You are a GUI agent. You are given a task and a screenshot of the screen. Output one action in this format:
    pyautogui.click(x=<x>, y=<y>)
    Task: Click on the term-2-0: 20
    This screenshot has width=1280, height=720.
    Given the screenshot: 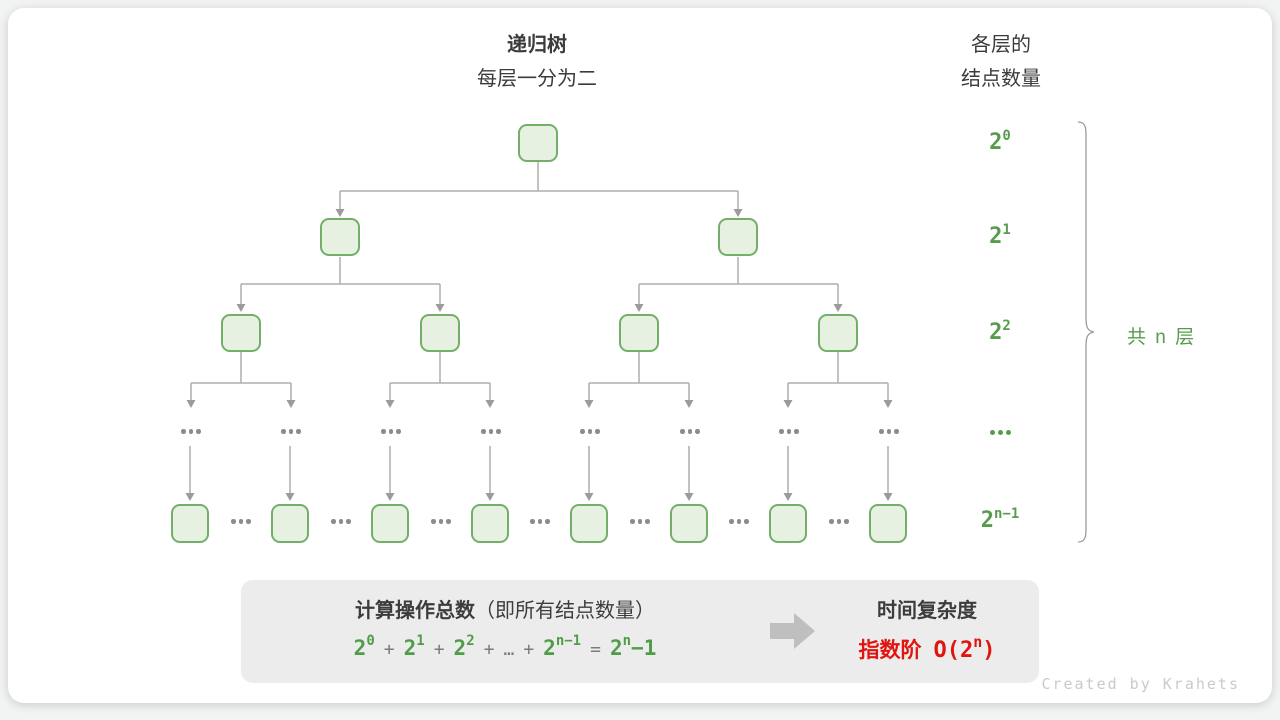 What is the action you would take?
    pyautogui.click(x=364, y=646)
    